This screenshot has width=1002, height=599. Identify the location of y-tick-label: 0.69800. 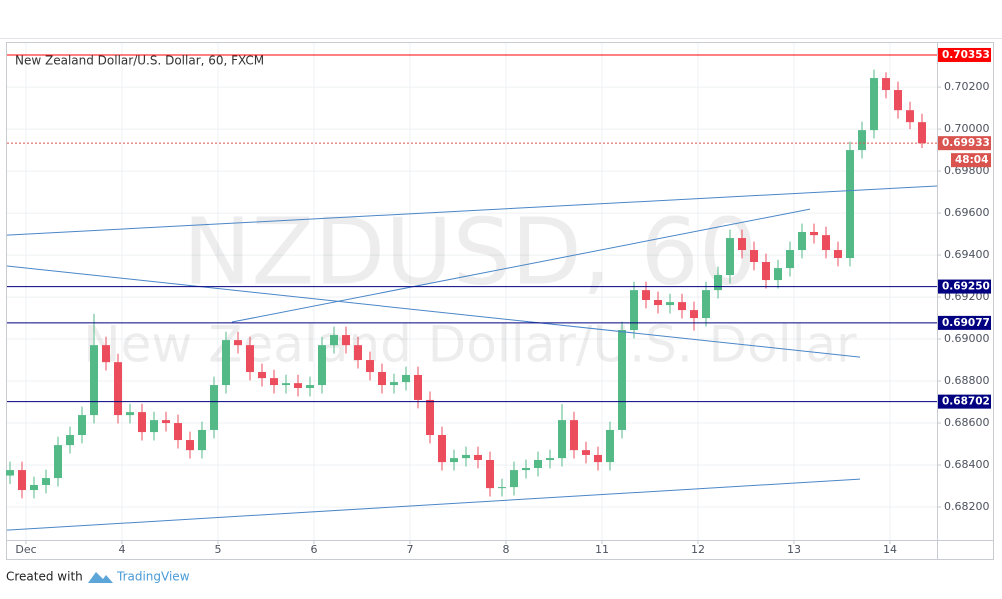
(967, 170).